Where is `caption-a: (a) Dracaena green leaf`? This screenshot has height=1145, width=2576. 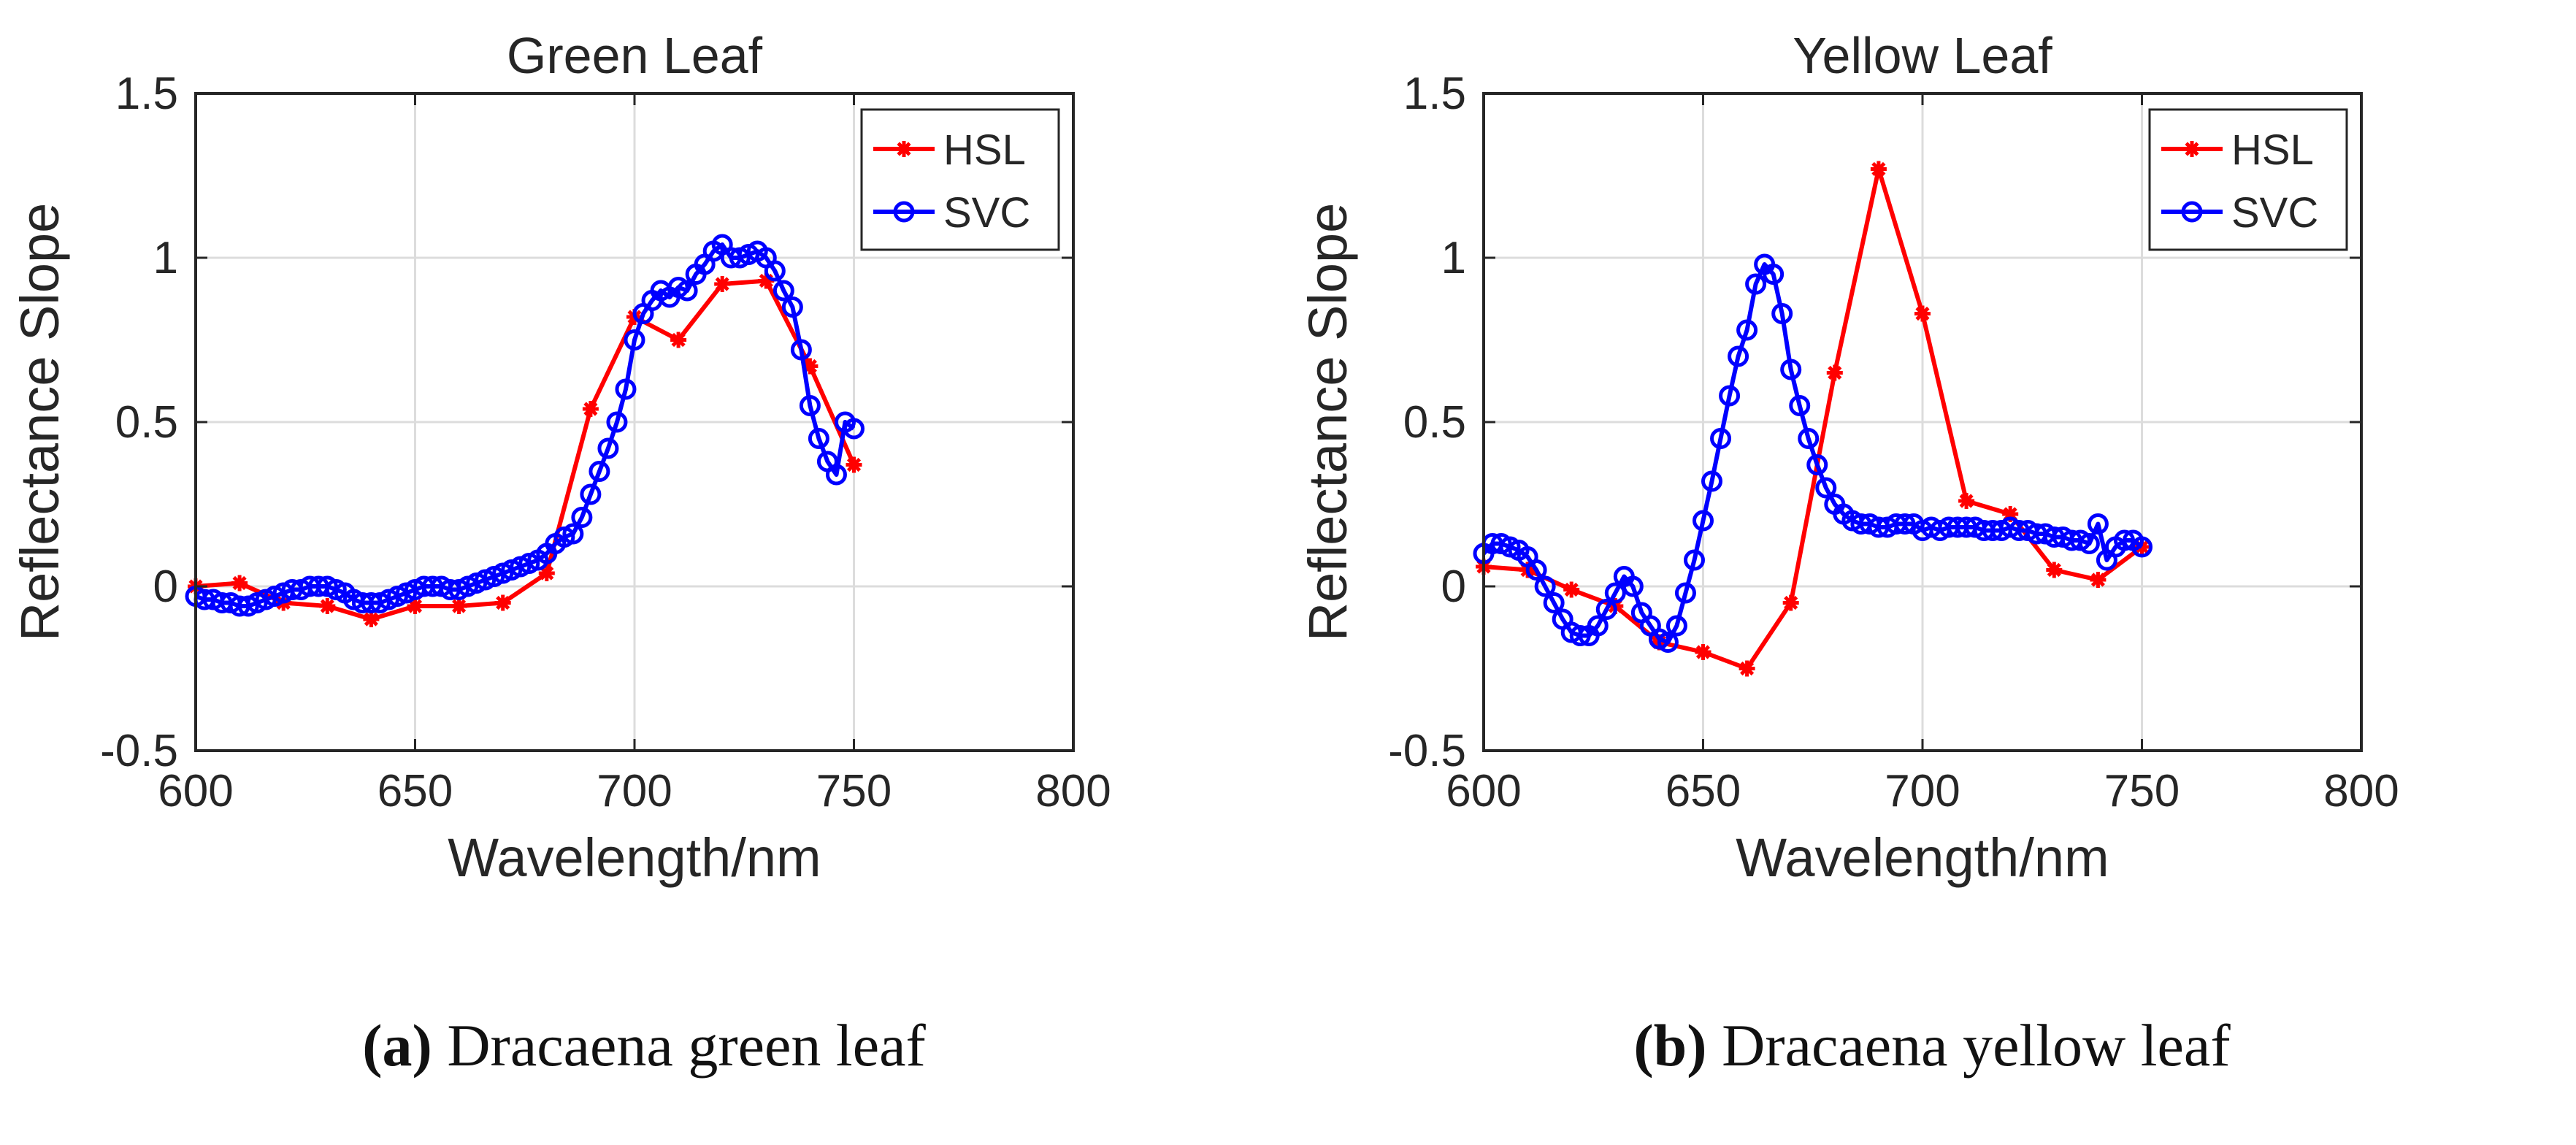 caption-a: (a) Dracaena green leaf is located at coordinates (644, 1045).